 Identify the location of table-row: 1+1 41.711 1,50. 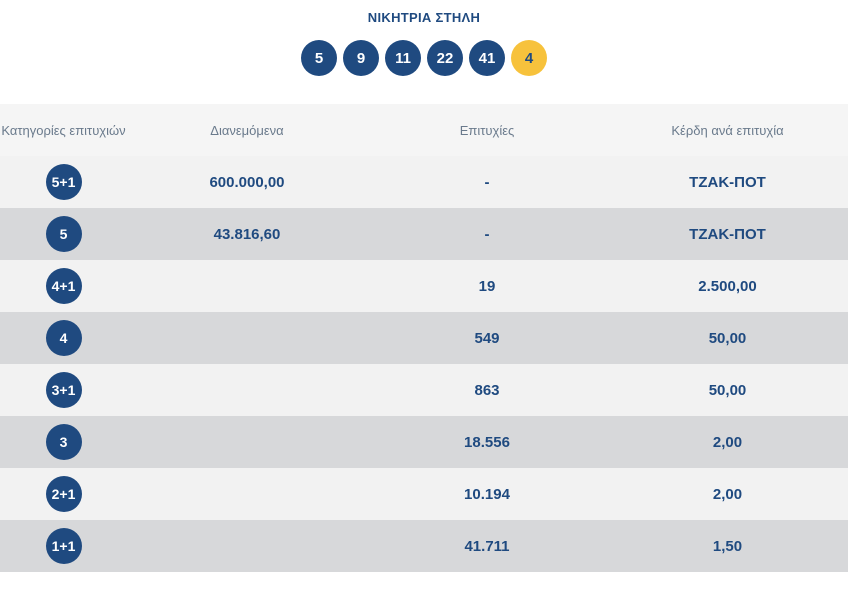
(424, 546).